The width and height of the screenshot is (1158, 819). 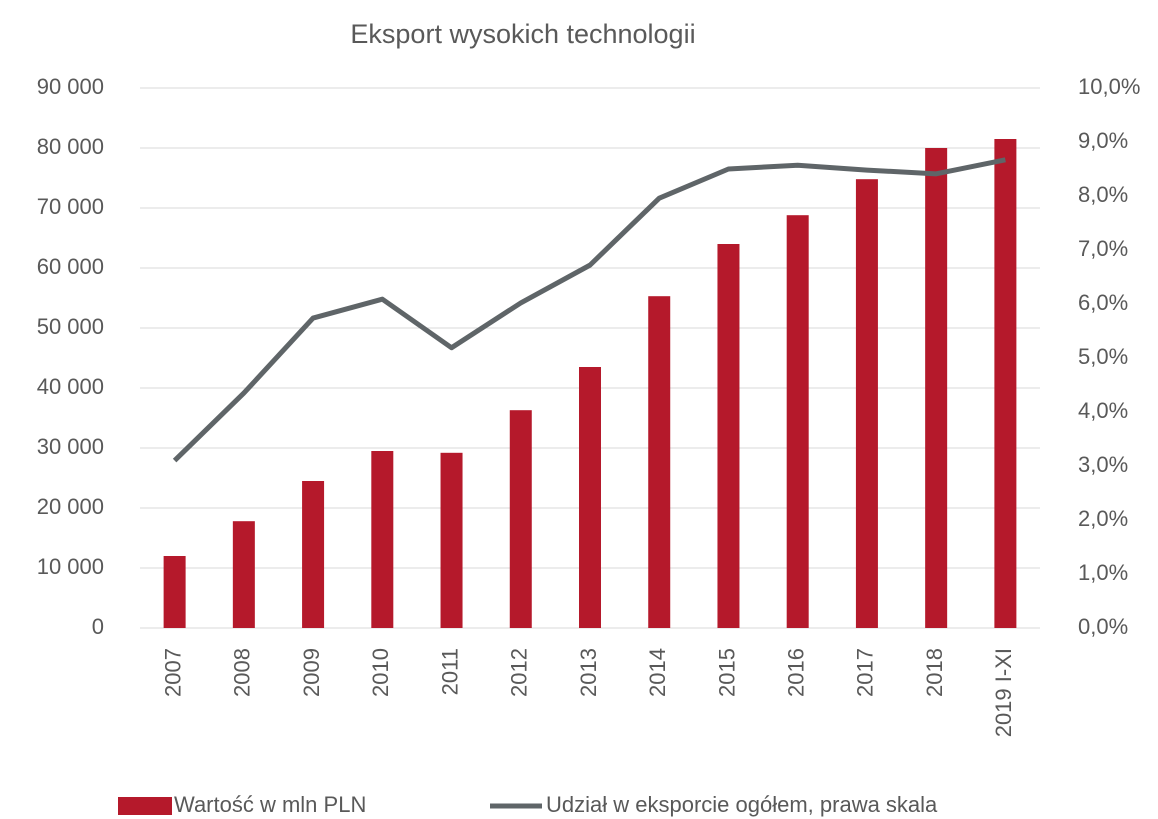 What do you see at coordinates (657, 672) in the screenshot?
I see `x-tick-label: 2014` at bounding box center [657, 672].